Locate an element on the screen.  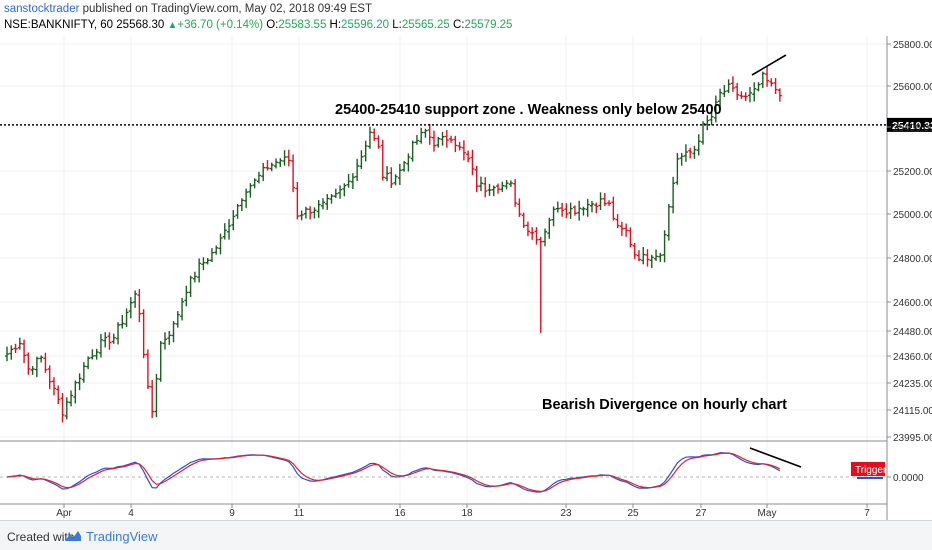
trendlines is located at coordinates (775, 261).